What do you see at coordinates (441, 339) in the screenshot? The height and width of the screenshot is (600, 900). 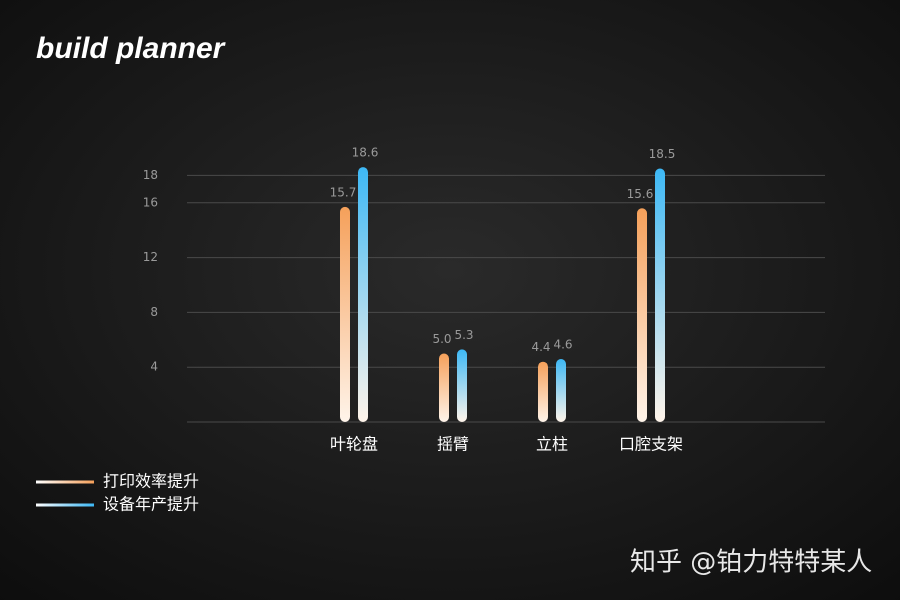 I see `value-label: 5.0` at bounding box center [441, 339].